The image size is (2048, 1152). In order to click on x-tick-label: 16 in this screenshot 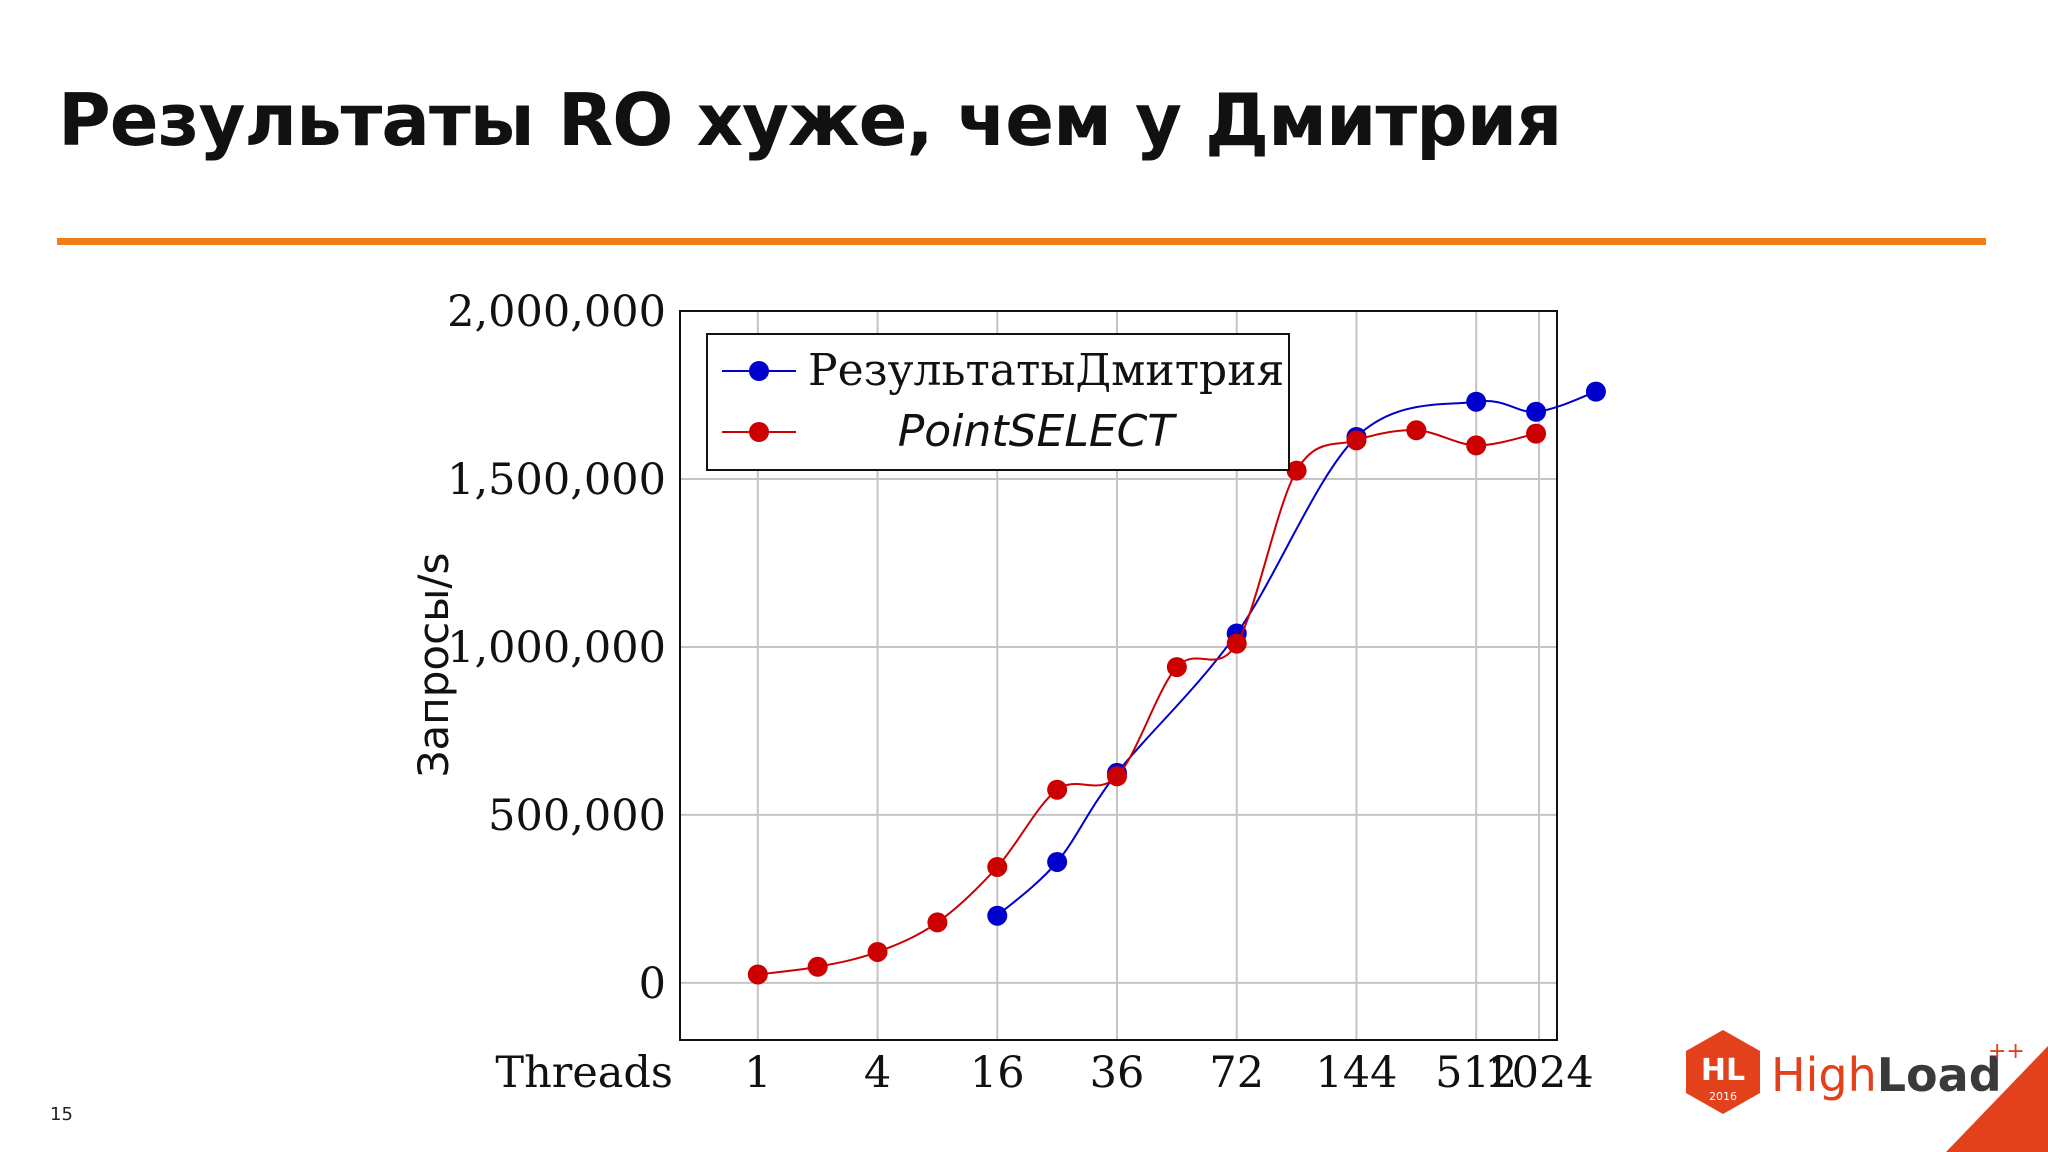, I will do `click(997, 1073)`.